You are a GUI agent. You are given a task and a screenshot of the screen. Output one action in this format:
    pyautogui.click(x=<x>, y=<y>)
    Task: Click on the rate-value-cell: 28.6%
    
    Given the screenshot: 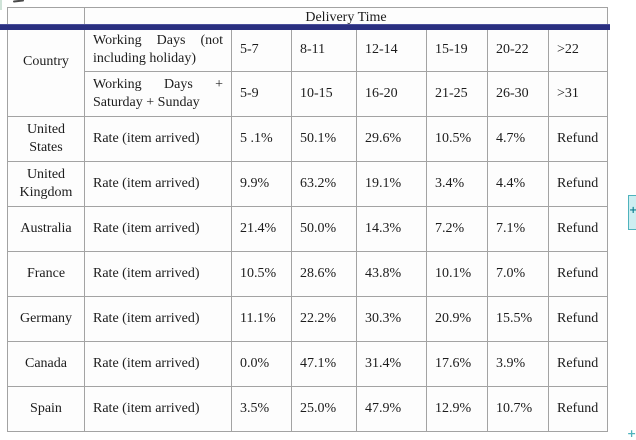 What is the action you would take?
    pyautogui.click(x=324, y=274)
    